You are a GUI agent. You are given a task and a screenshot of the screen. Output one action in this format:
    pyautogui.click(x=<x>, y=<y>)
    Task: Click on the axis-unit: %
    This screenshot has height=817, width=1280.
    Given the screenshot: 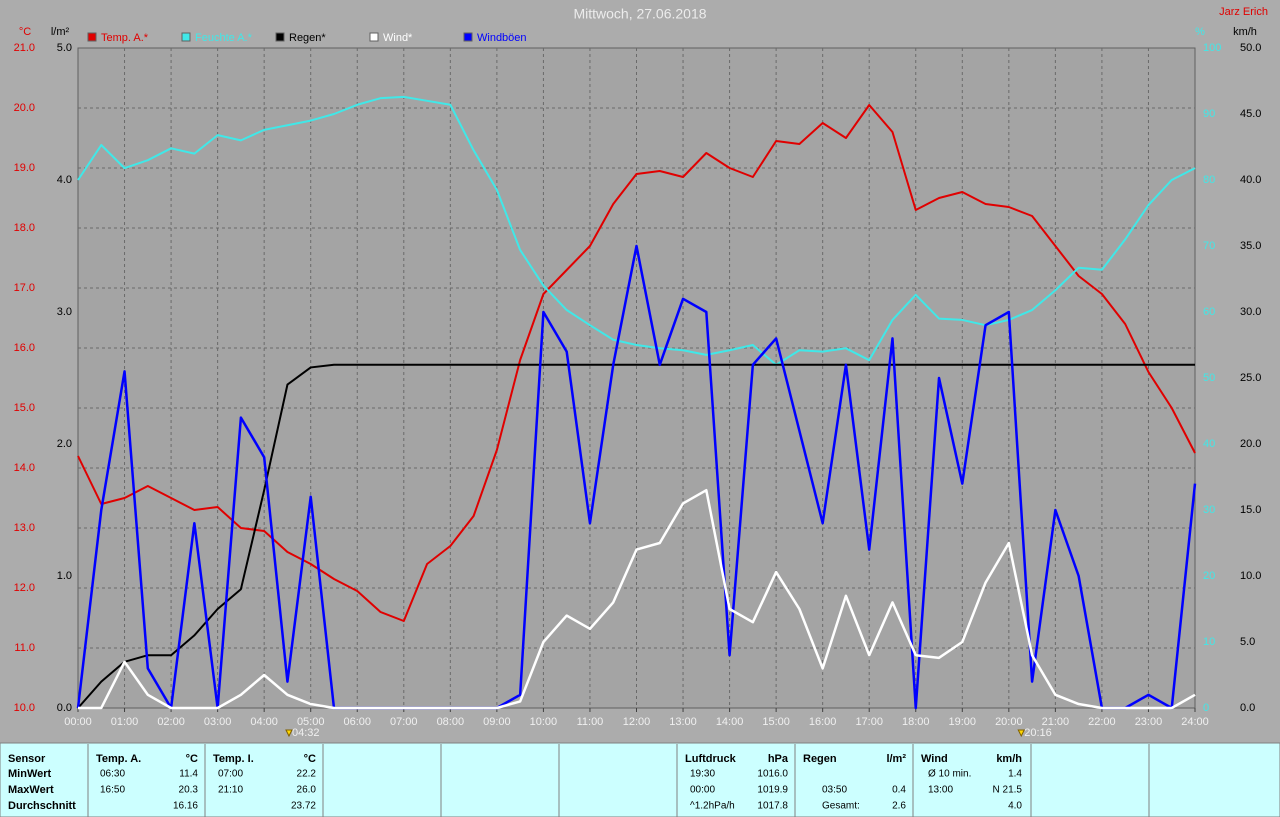 What is the action you would take?
    pyautogui.click(x=1200, y=32)
    